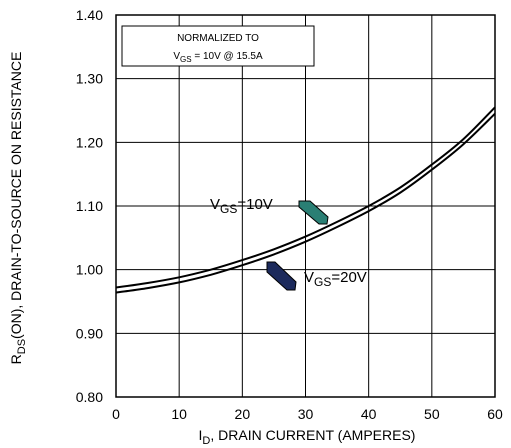 This screenshot has width=511, height=448. What do you see at coordinates (432, 414) in the screenshot?
I see `x-tick-label: 50` at bounding box center [432, 414].